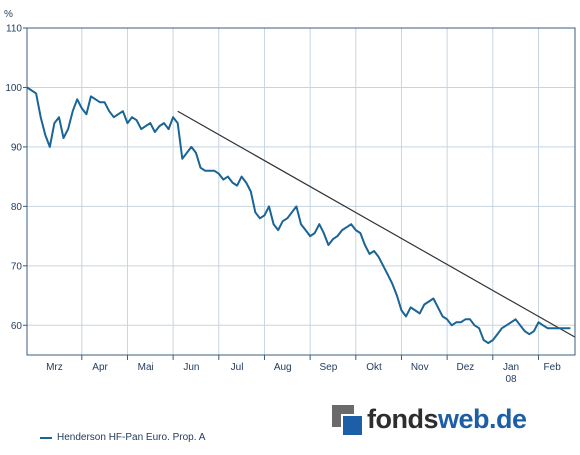 This screenshot has width=580, height=455. Describe the element at coordinates (8, 14) in the screenshot. I see `y-unit-label: %` at that location.